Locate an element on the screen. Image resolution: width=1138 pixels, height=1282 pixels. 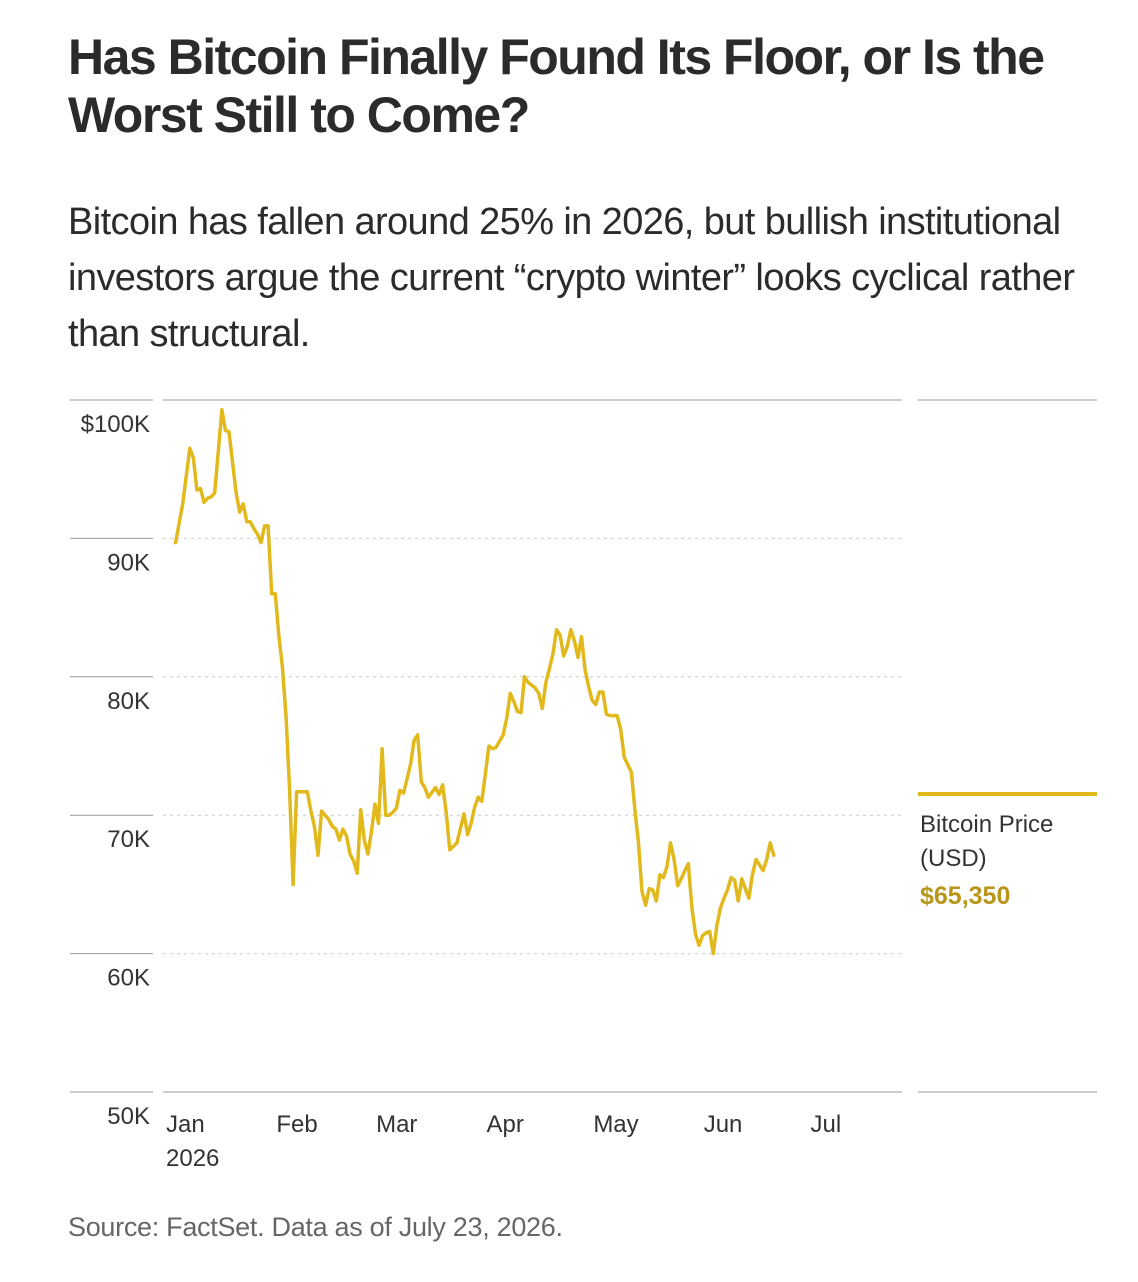
legend-latest-value: $65,350 is located at coordinates (965, 896).